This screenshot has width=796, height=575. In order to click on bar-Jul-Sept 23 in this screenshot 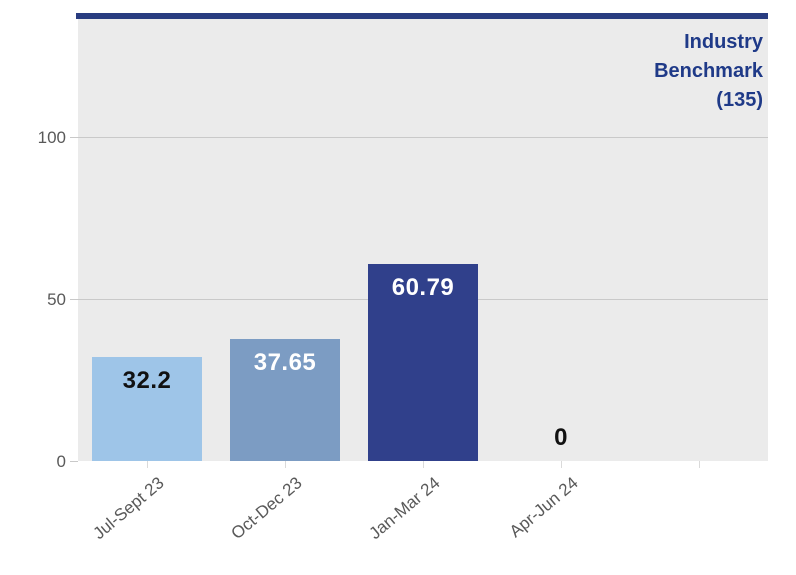, I will do `click(147, 409)`.